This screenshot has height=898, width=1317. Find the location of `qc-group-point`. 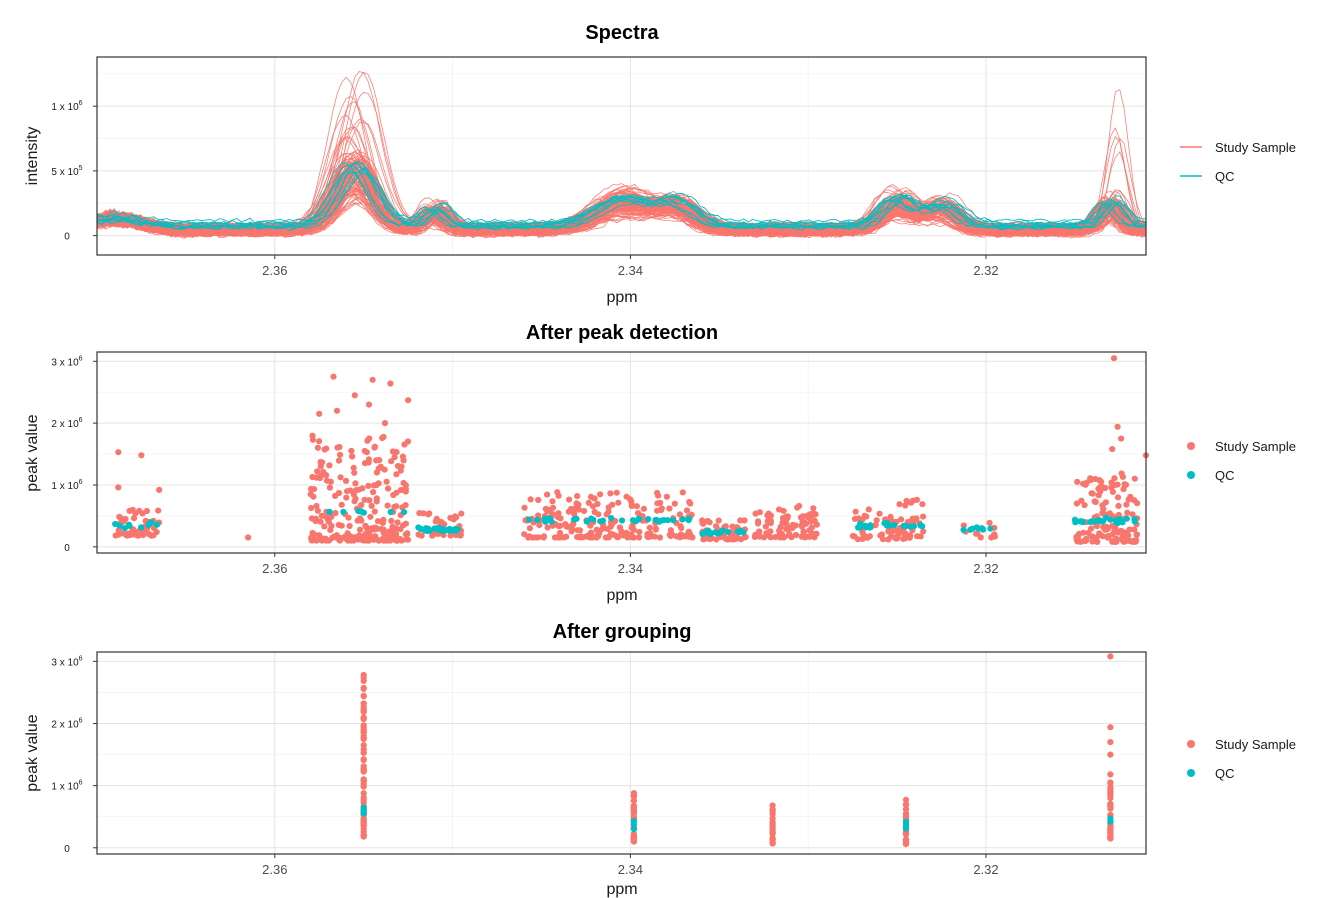

qc-group-point is located at coordinates (363, 810).